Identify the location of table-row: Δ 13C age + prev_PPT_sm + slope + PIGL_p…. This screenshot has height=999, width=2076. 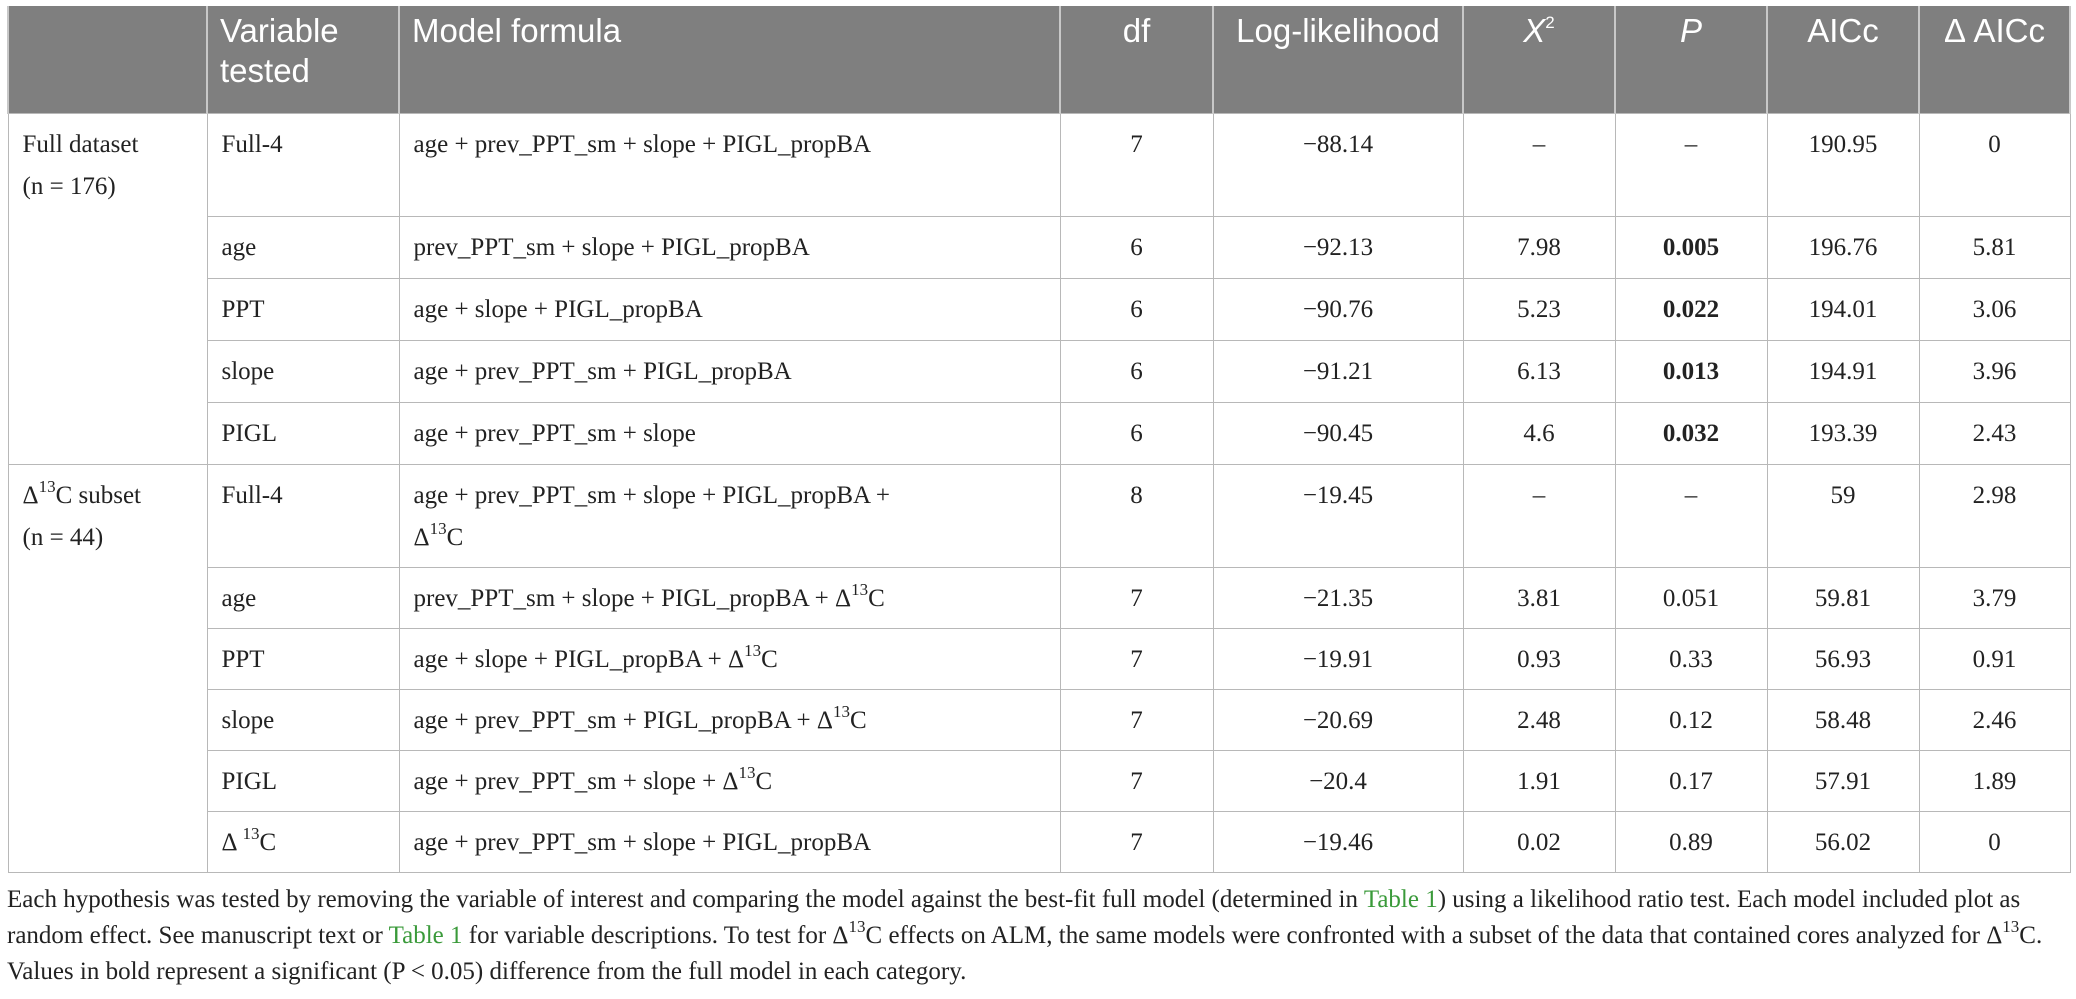
(1039, 842).